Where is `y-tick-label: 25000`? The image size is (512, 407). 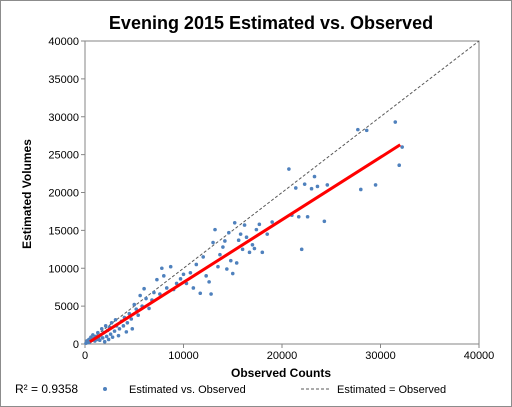 y-tick-label: 25000 is located at coordinates (63, 156).